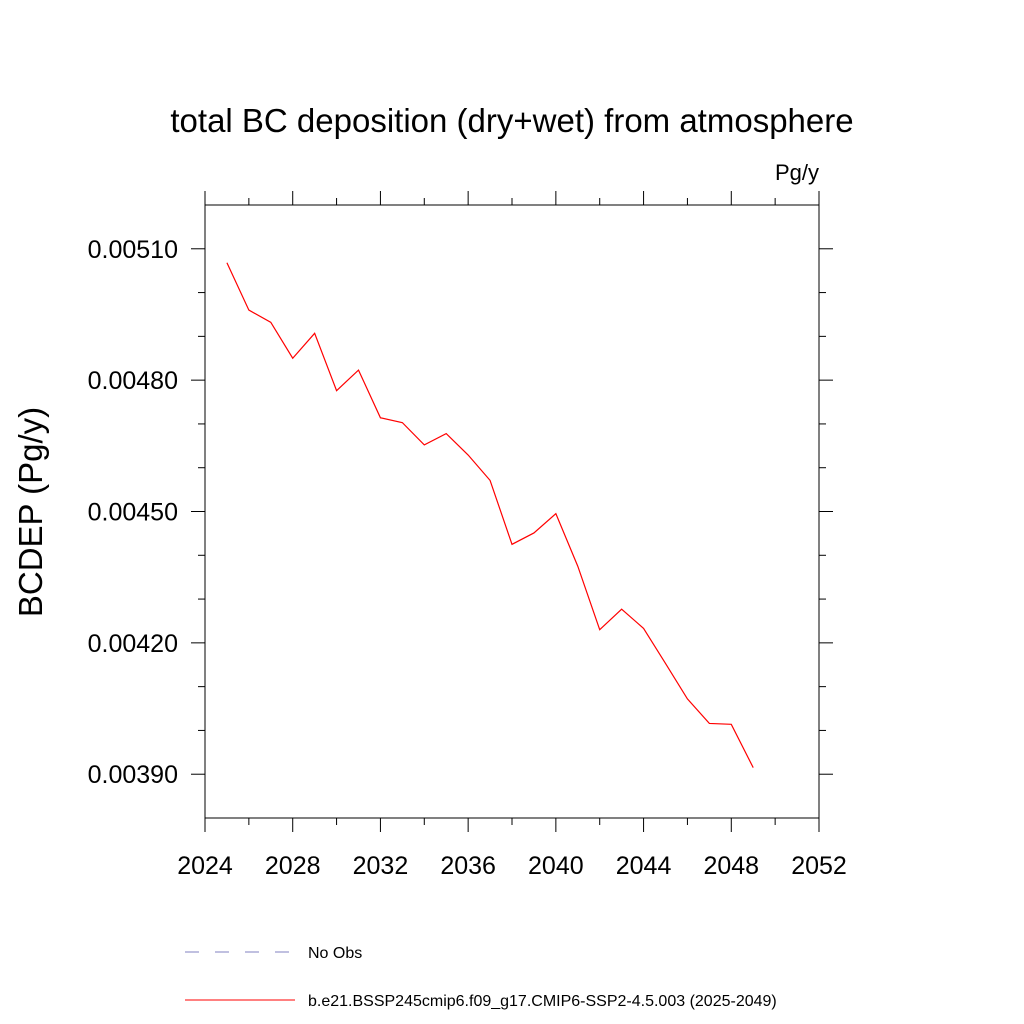 The image size is (1024, 1024). What do you see at coordinates (205, 866) in the screenshot?
I see `x-tick-label: 2024` at bounding box center [205, 866].